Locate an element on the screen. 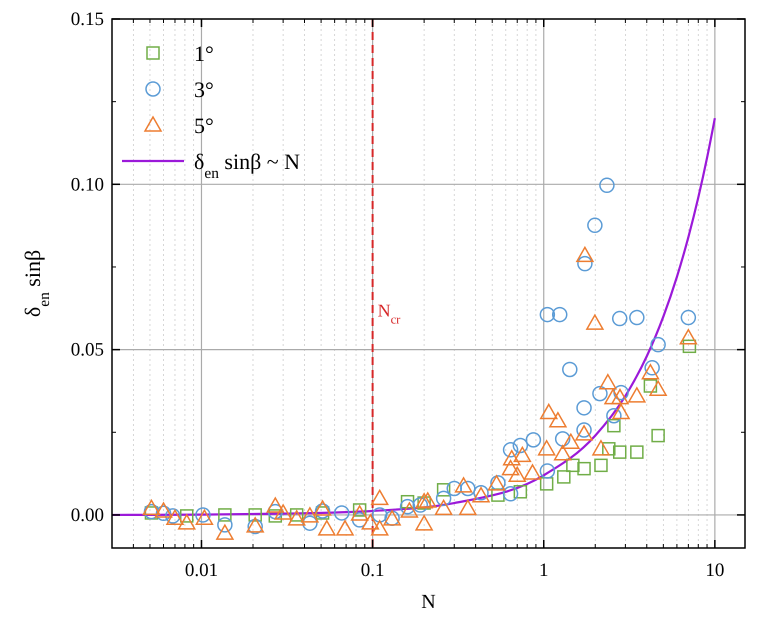  legend-label: 3° is located at coordinates (204, 89).